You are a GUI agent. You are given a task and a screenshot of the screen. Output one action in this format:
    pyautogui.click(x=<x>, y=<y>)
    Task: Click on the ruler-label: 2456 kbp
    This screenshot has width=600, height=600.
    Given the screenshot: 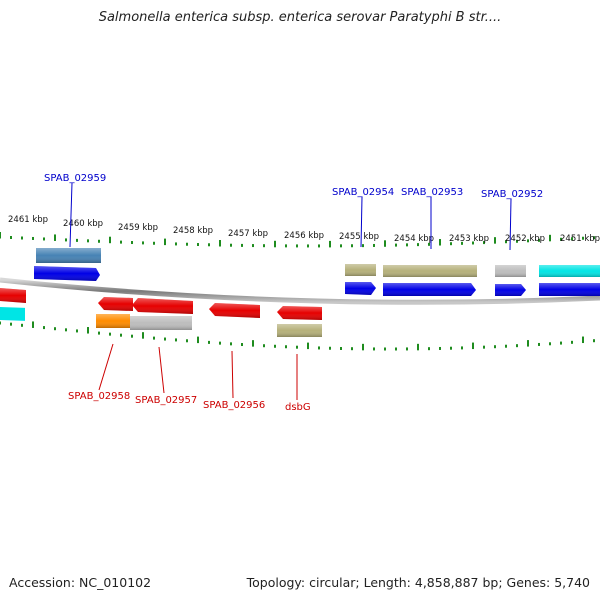 What is the action you would take?
    pyautogui.click(x=304, y=236)
    